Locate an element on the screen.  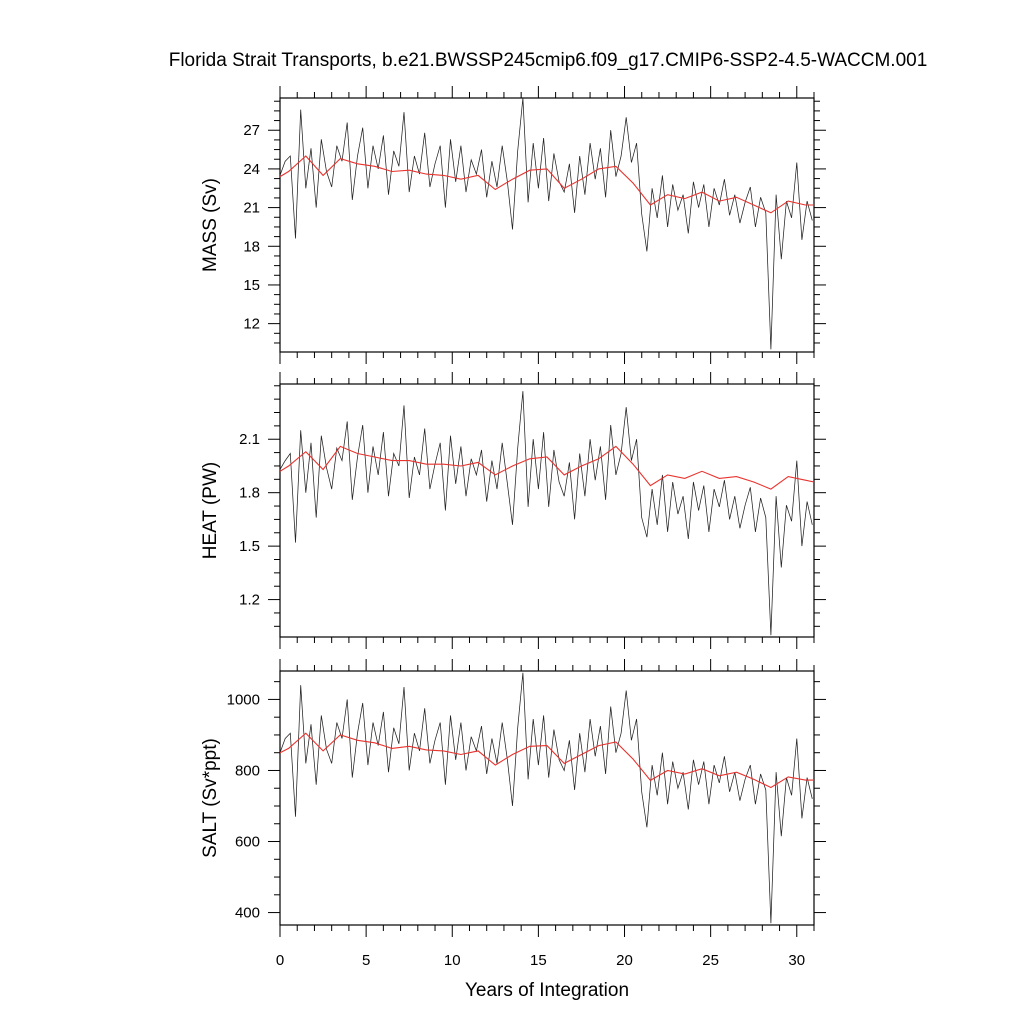
y-tick-label: 600 is located at coordinates (247, 842).